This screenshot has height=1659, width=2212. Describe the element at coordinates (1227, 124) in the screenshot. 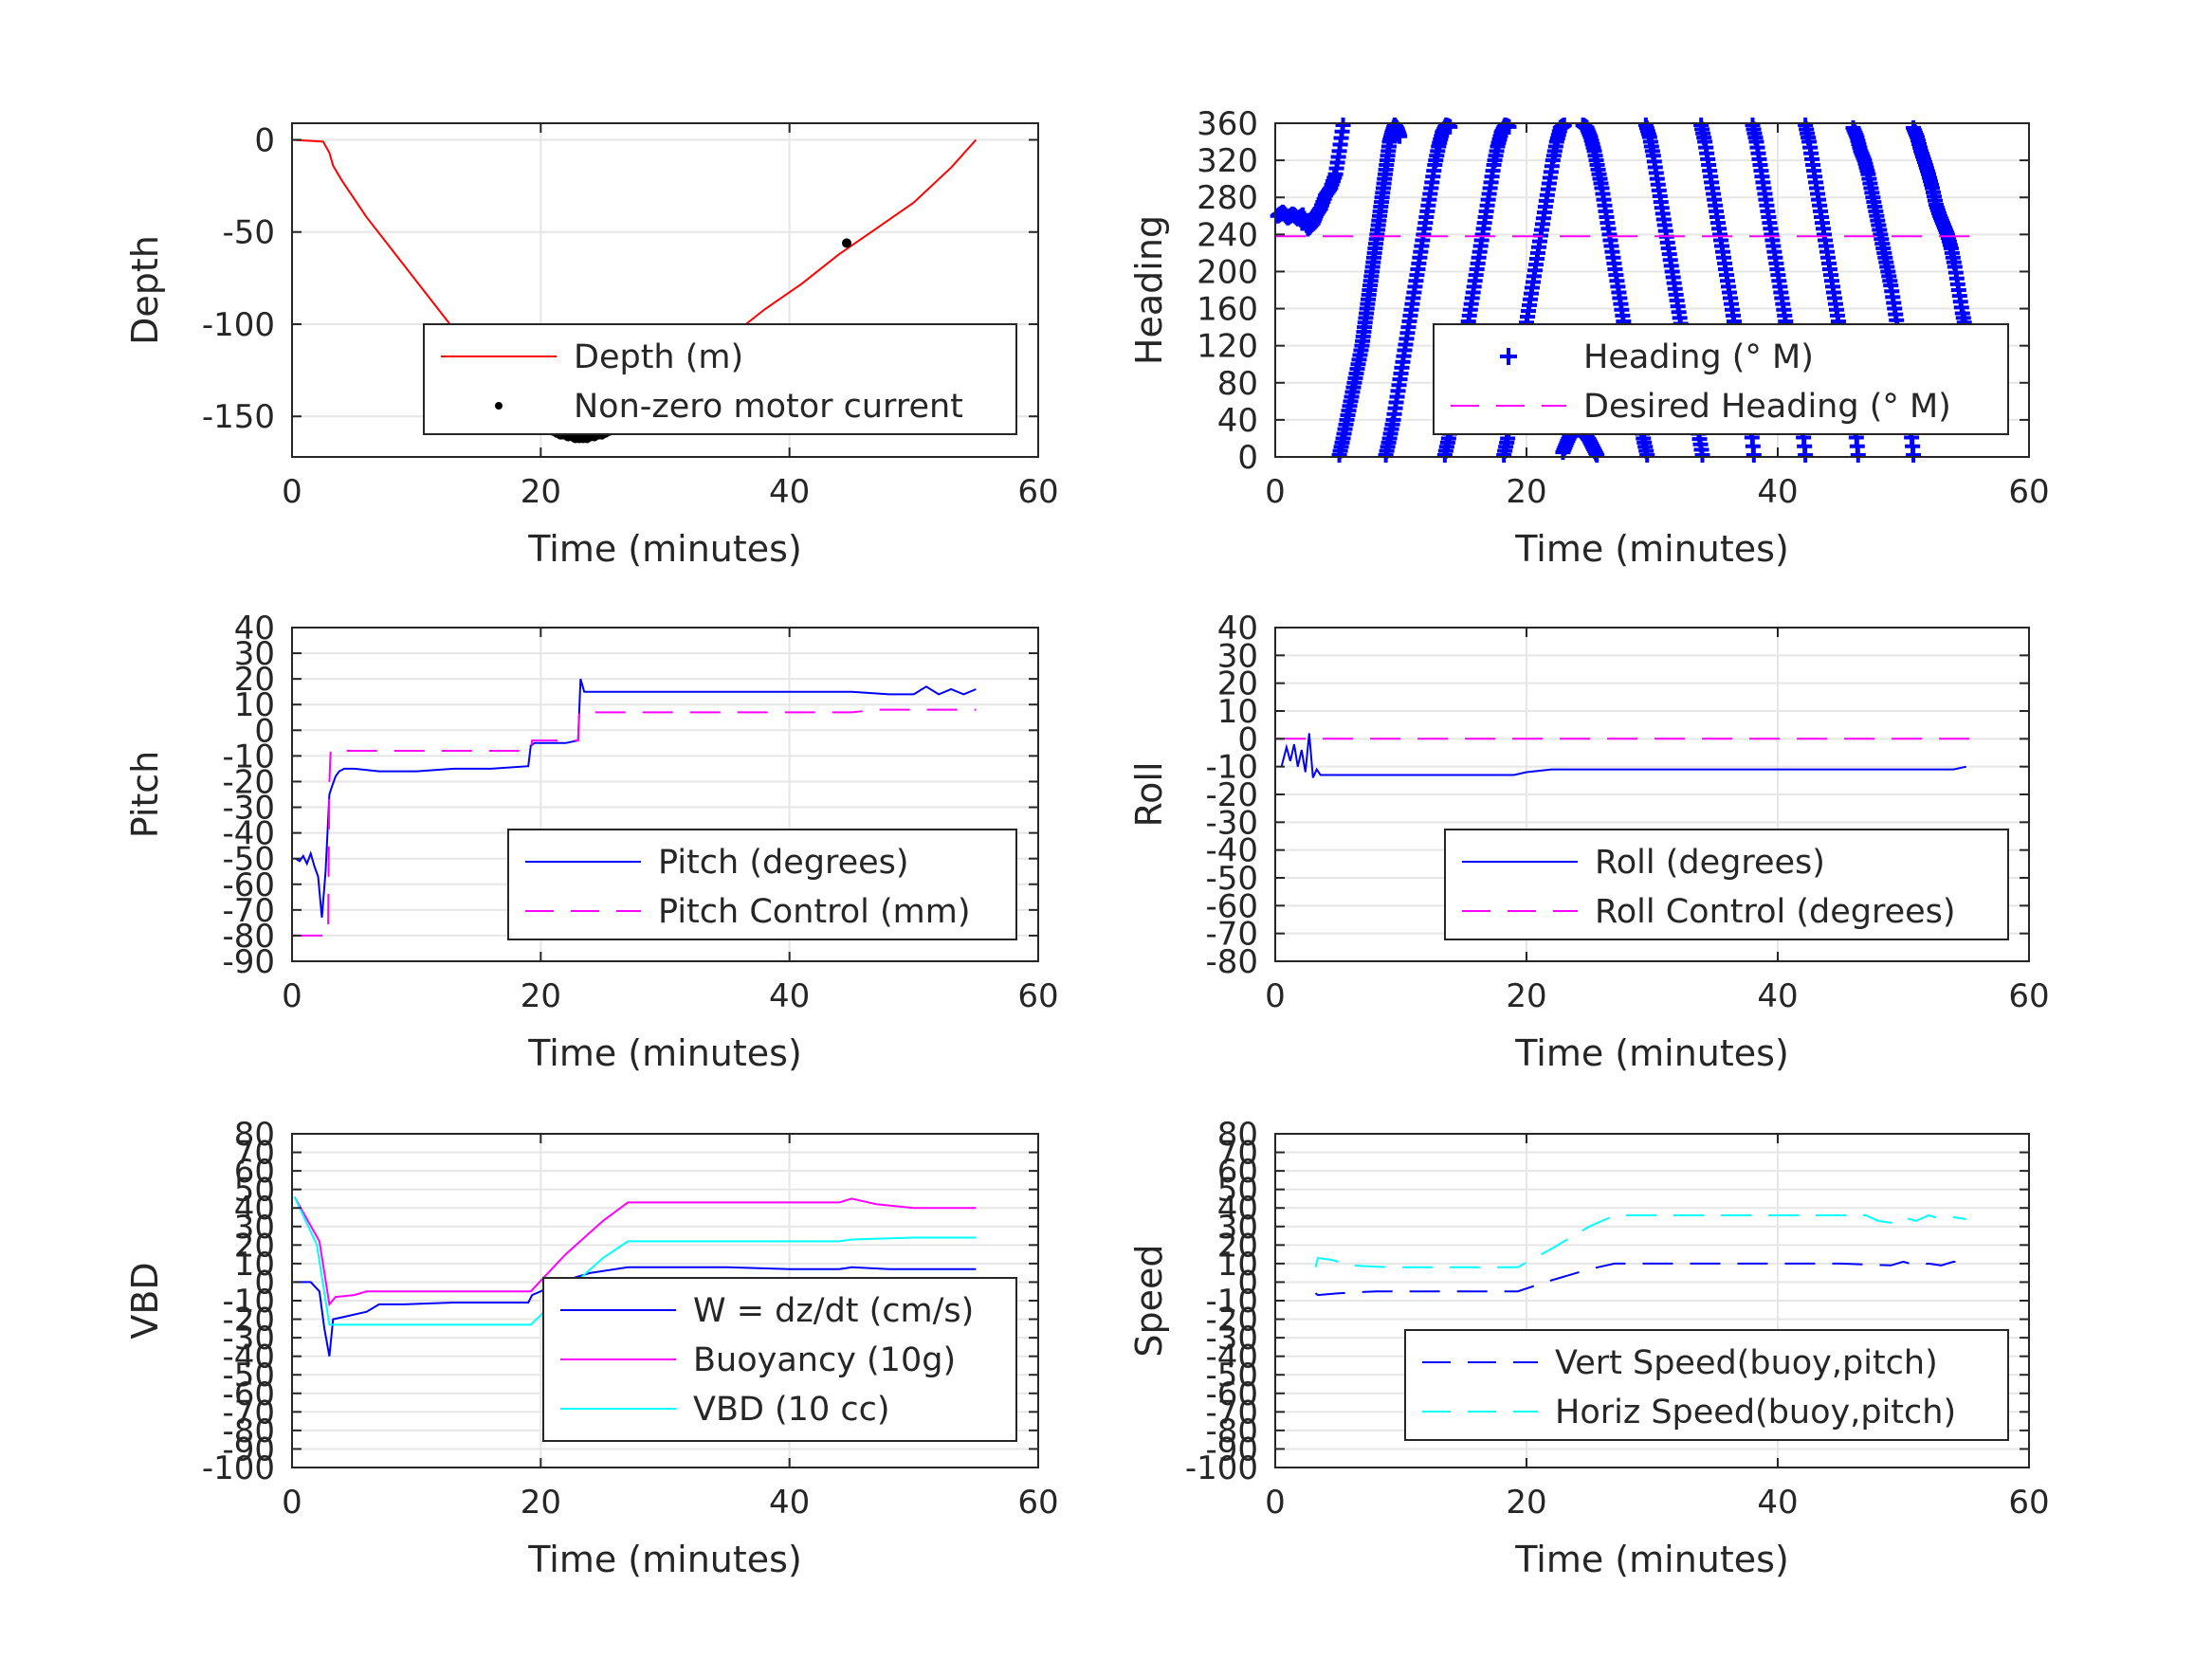

I see `y-tick-label: 360` at that location.